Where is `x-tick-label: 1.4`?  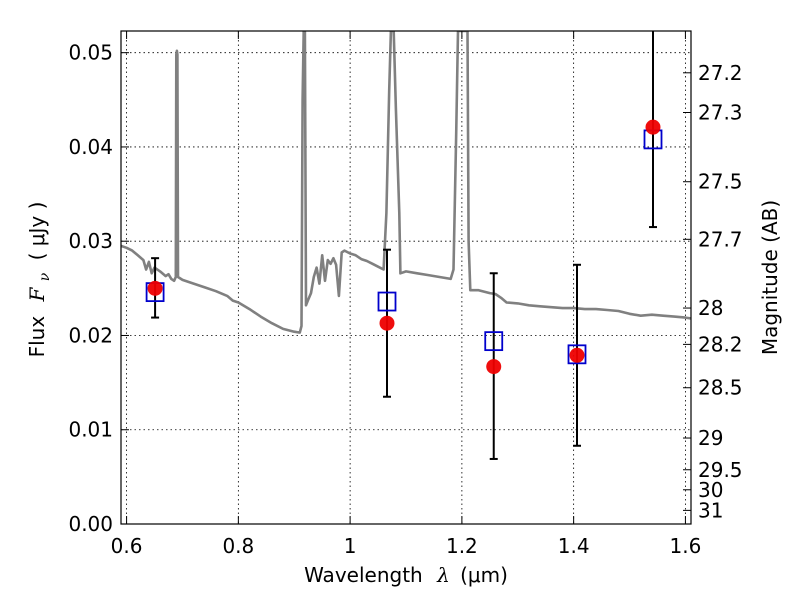 x-tick-label: 1.4 is located at coordinates (574, 546).